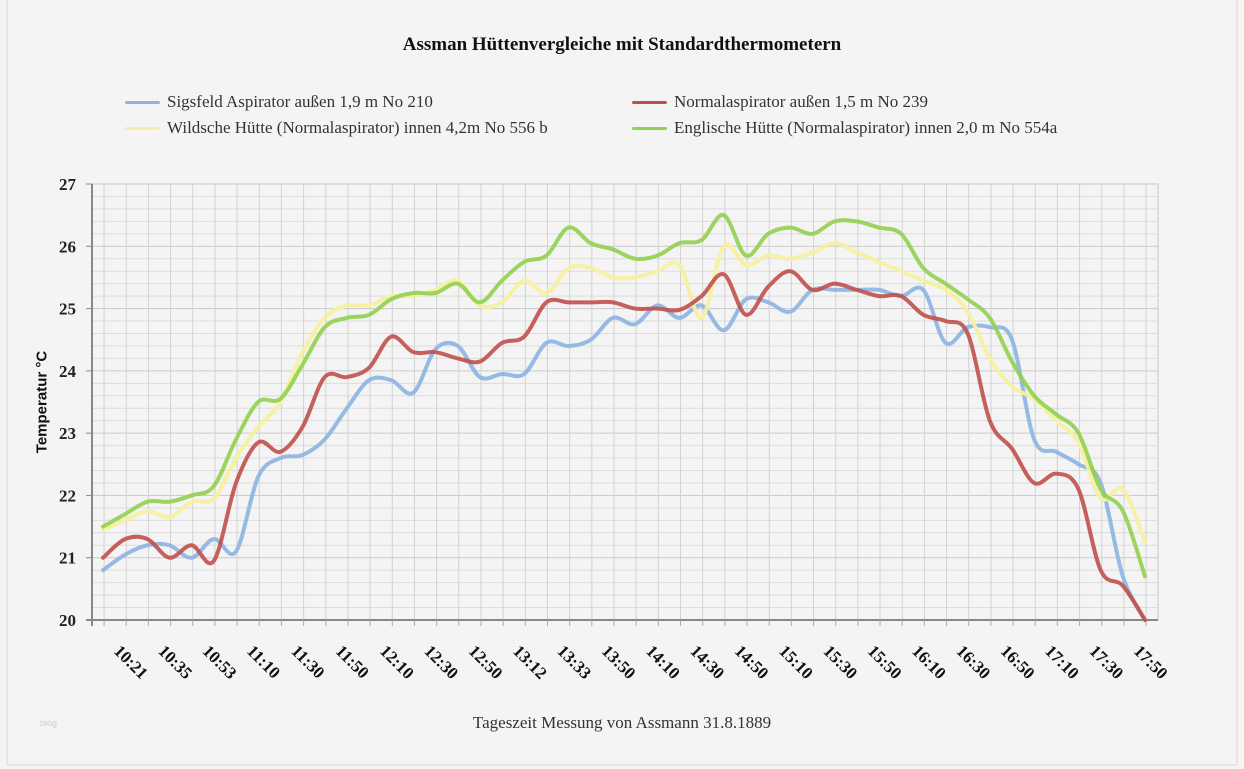 The height and width of the screenshot is (769, 1244). Describe the element at coordinates (263, 661) in the screenshot. I see `x-tick-label: 11:10` at that location.